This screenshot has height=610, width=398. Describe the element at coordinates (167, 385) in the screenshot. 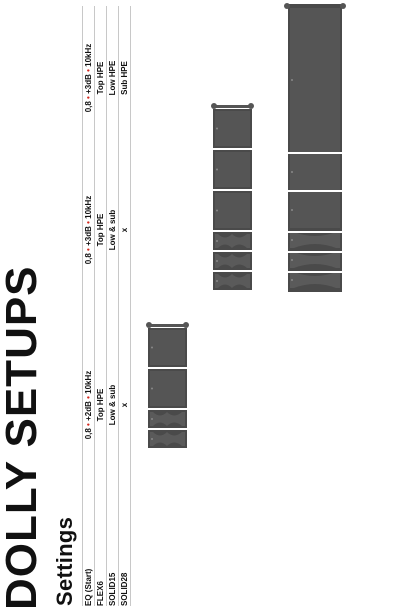

I see `setup1-speaker-stack` at that location.